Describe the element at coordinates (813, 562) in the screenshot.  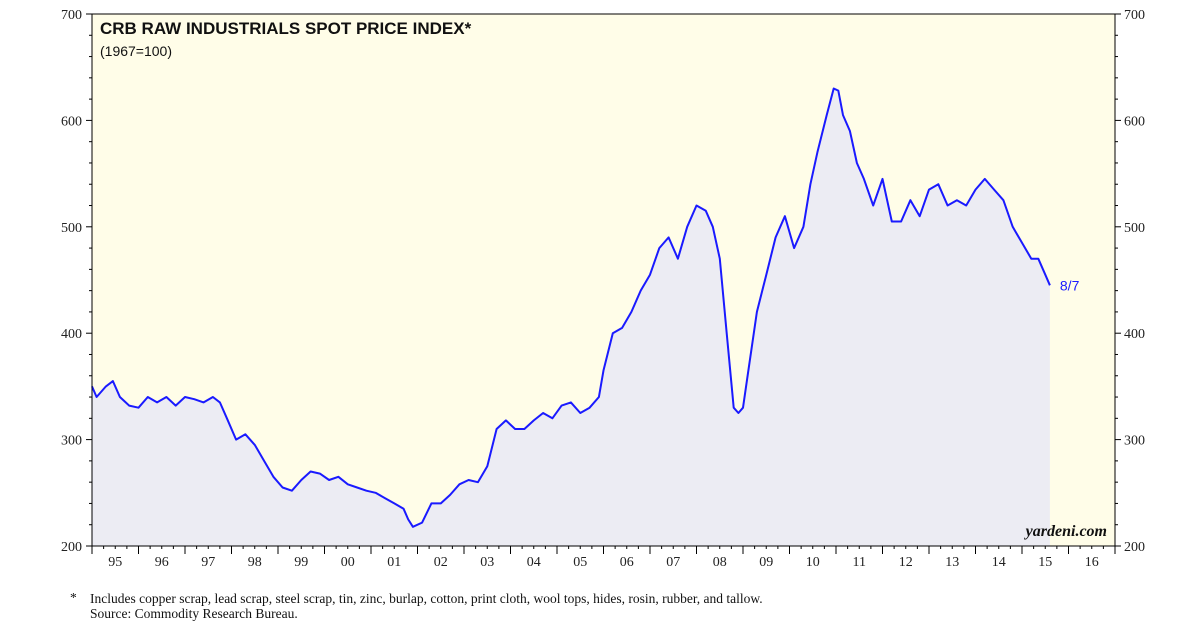
I see `x-tick-label: 10` at that location.